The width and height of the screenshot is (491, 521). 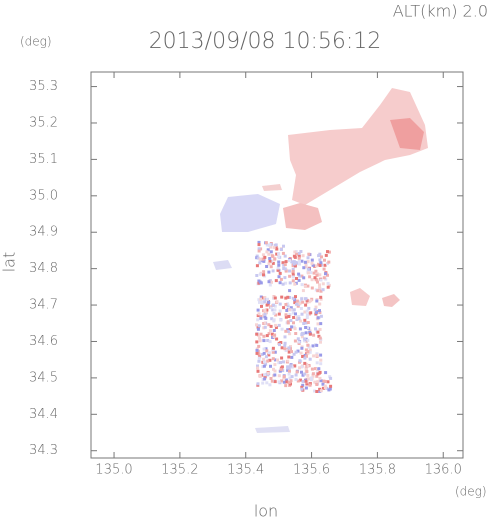 What do you see at coordinates (440, 11) in the screenshot?
I see `altitude-label: ALT(km) 2.0` at bounding box center [440, 11].